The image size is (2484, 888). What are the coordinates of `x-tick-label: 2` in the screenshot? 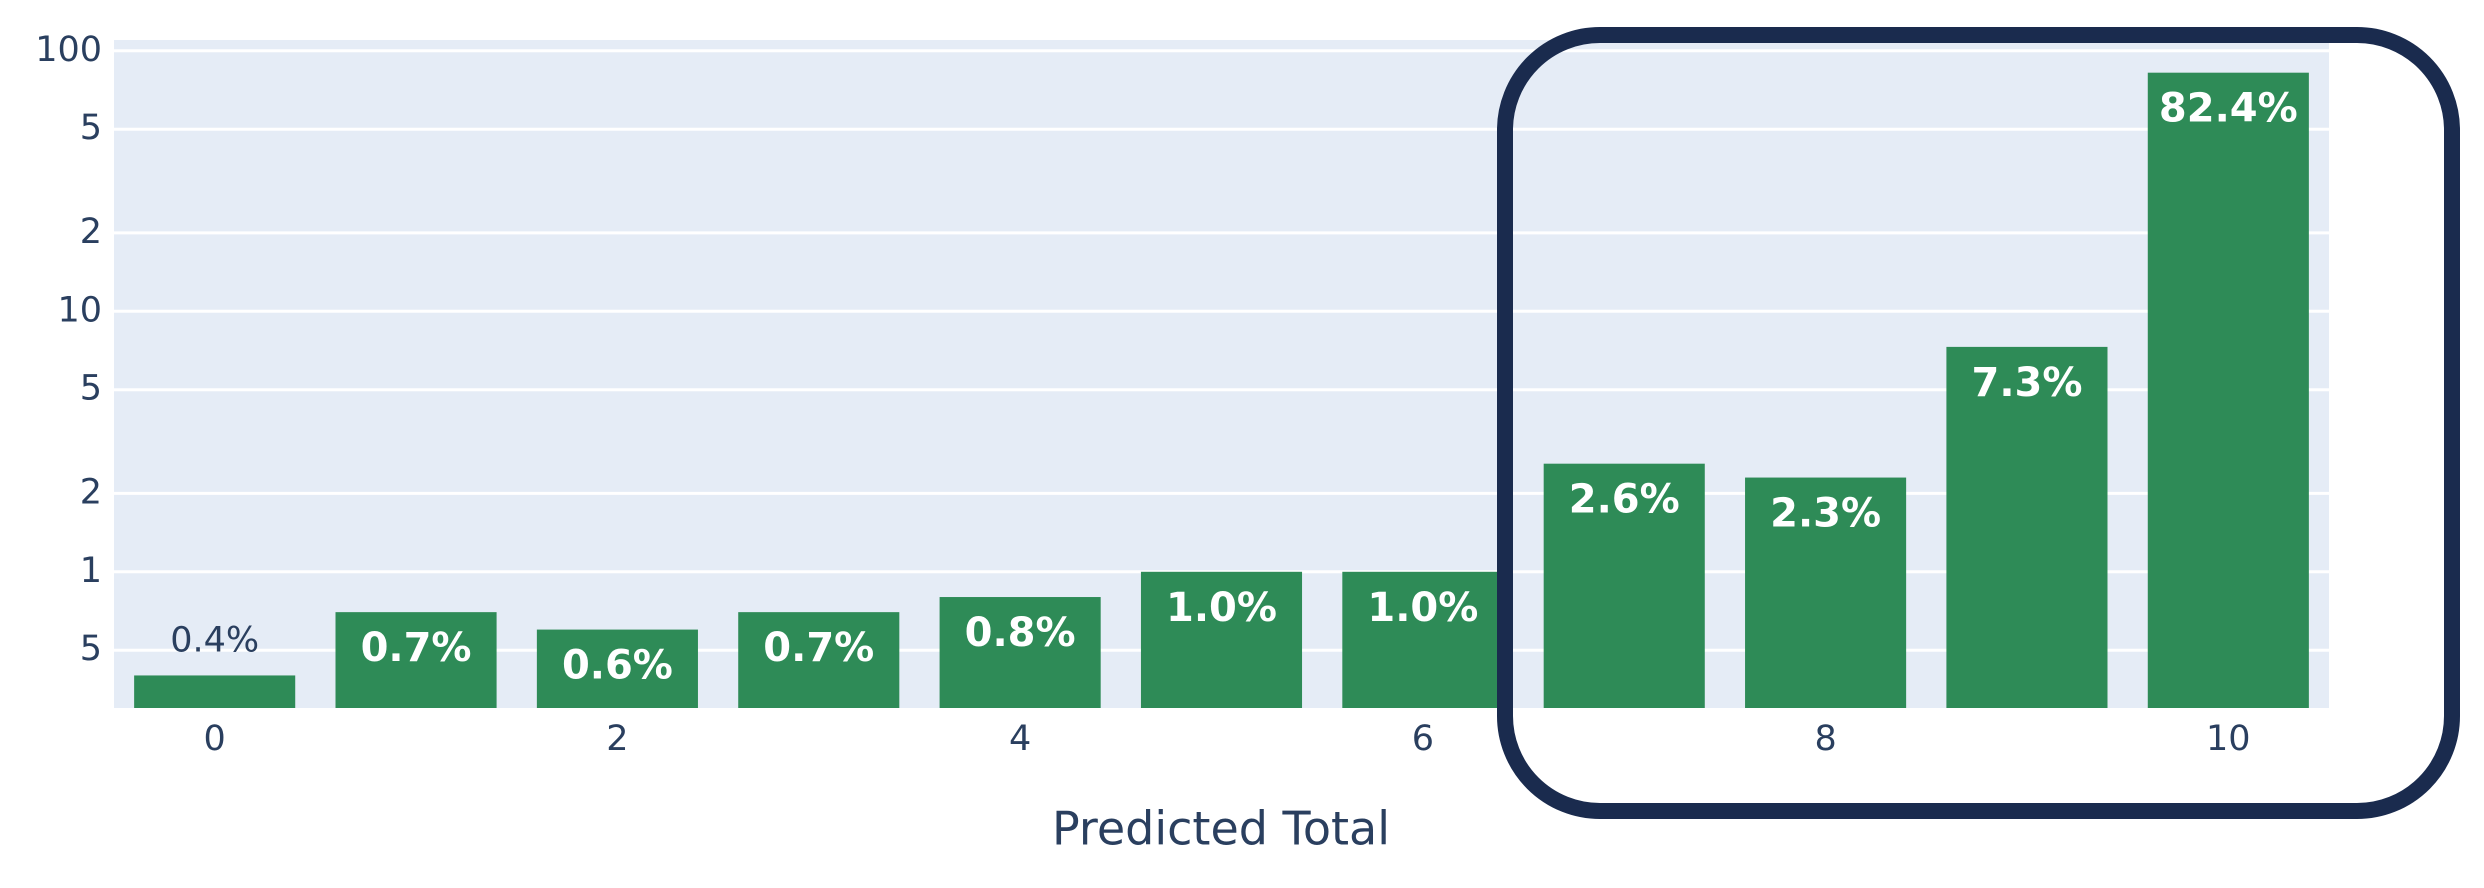 It's located at (617, 739).